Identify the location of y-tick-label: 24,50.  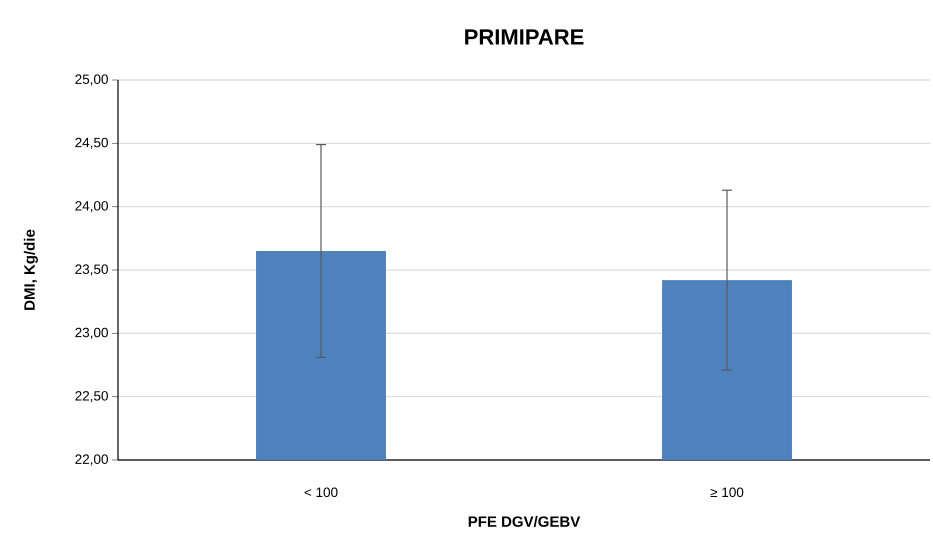
(91, 143).